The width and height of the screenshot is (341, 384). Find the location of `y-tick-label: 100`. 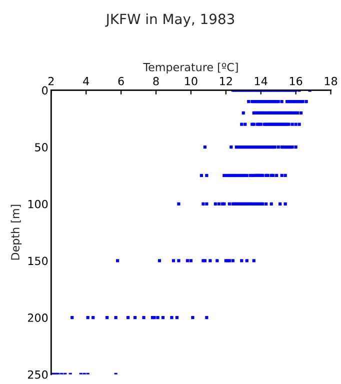

y-tick-label: 100 is located at coordinates (38, 204).